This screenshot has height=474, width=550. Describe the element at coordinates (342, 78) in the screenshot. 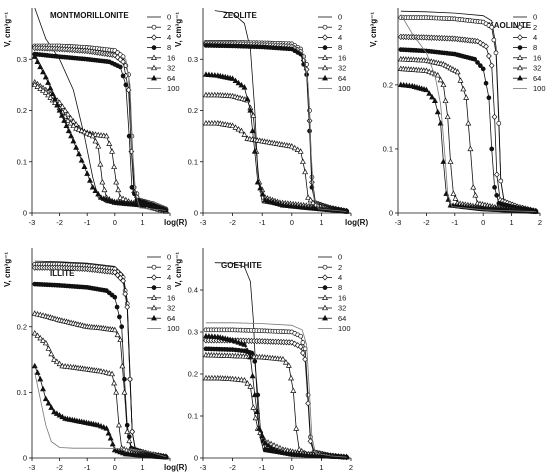

I see `legend-label: 64` at that location.